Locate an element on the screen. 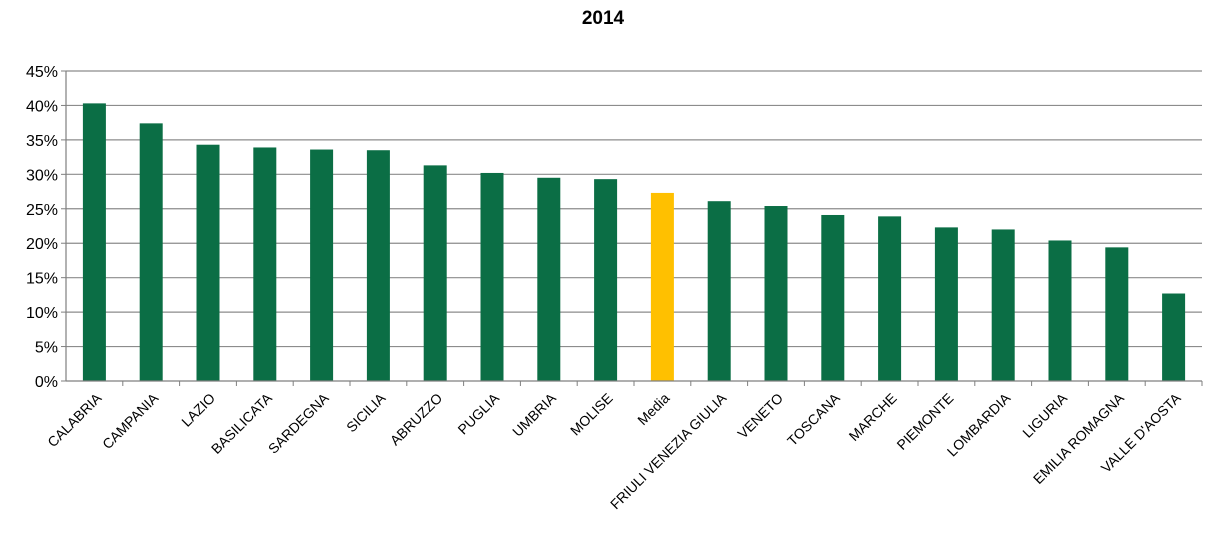 Image resolution: width=1206 pixels, height=552 pixels. y-axis-ticks: 0% 5% 10% 15% 20% 25% 30% 35% 40% 45% is located at coordinates (46, 227).